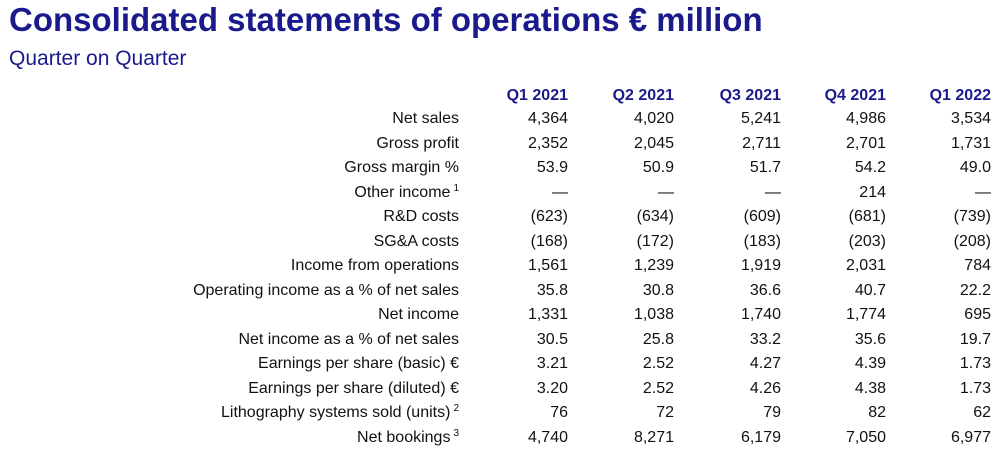 This screenshot has width=1000, height=455. Describe the element at coordinates (977, 265) in the screenshot. I see `table-cell: 784` at that location.